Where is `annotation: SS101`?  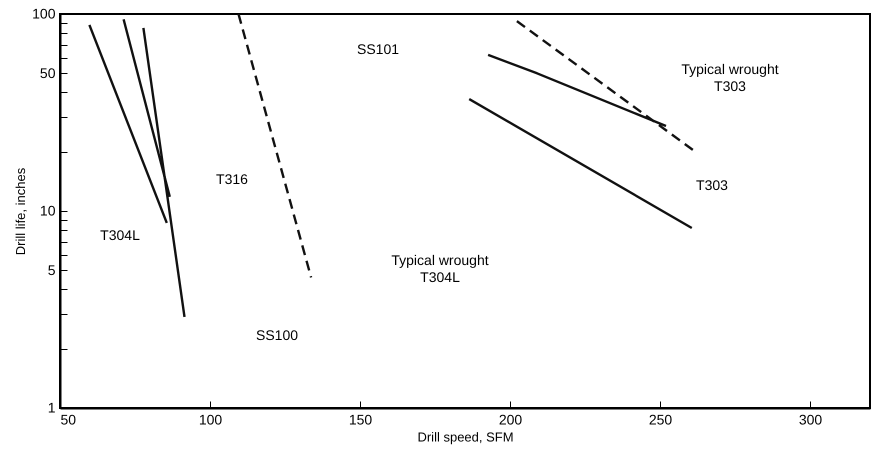
annotation: SS101 is located at coordinates (378, 49).